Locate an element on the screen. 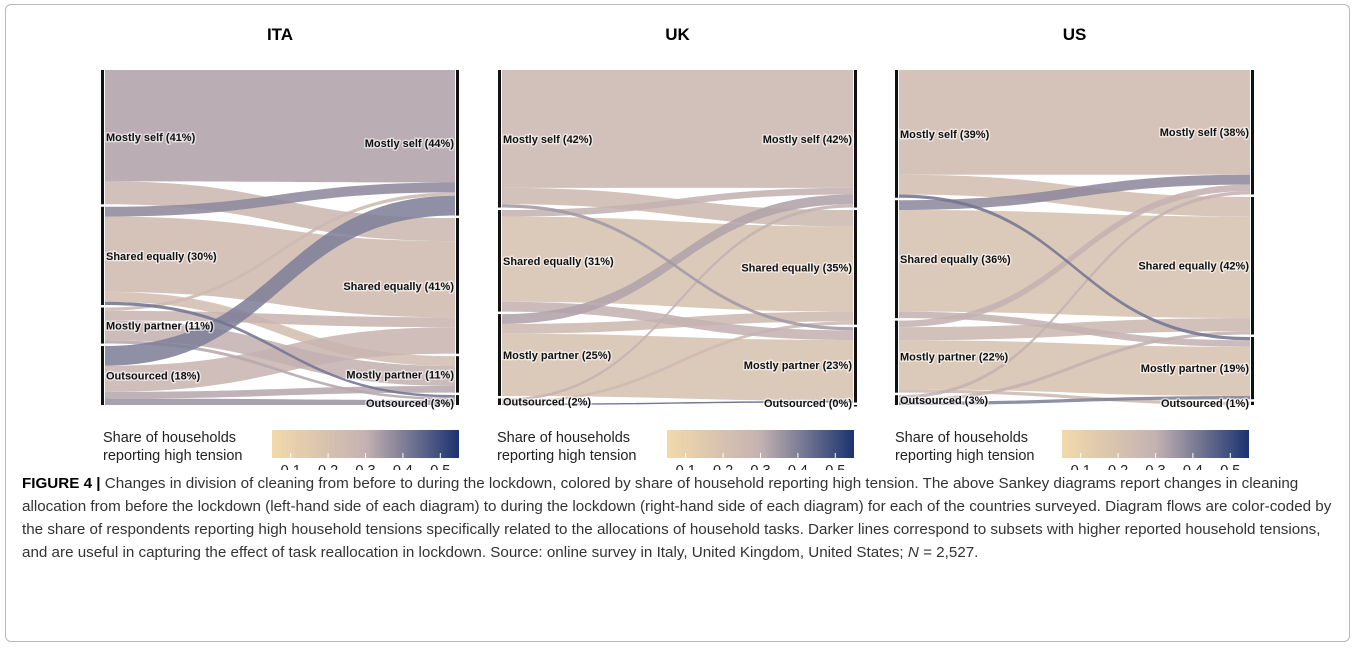  node-label: Outsourced (2%) is located at coordinates (547, 403).